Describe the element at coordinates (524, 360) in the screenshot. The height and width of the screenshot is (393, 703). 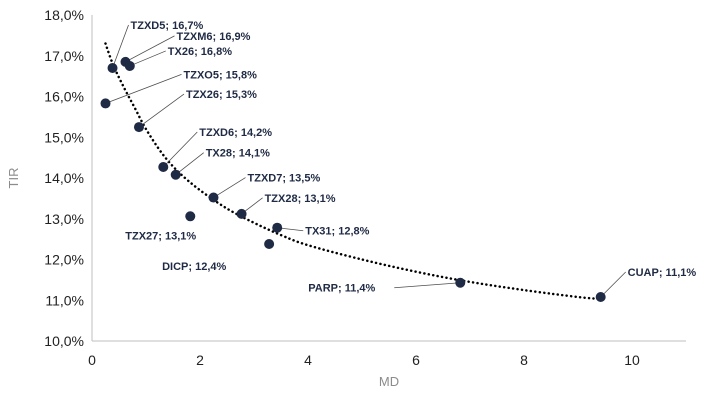
I see `x-tick-label: 8` at that location.